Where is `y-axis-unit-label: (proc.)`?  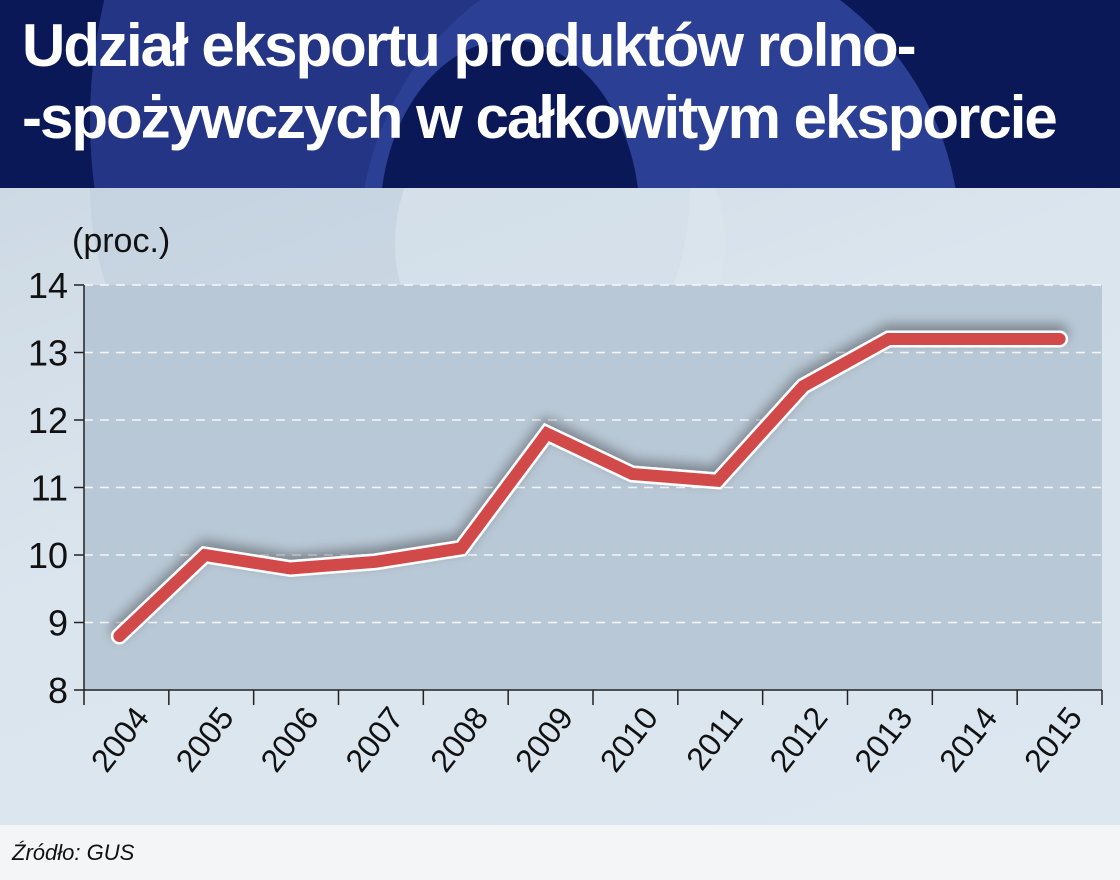 y-axis-unit-label: (proc.) is located at coordinates (121, 241).